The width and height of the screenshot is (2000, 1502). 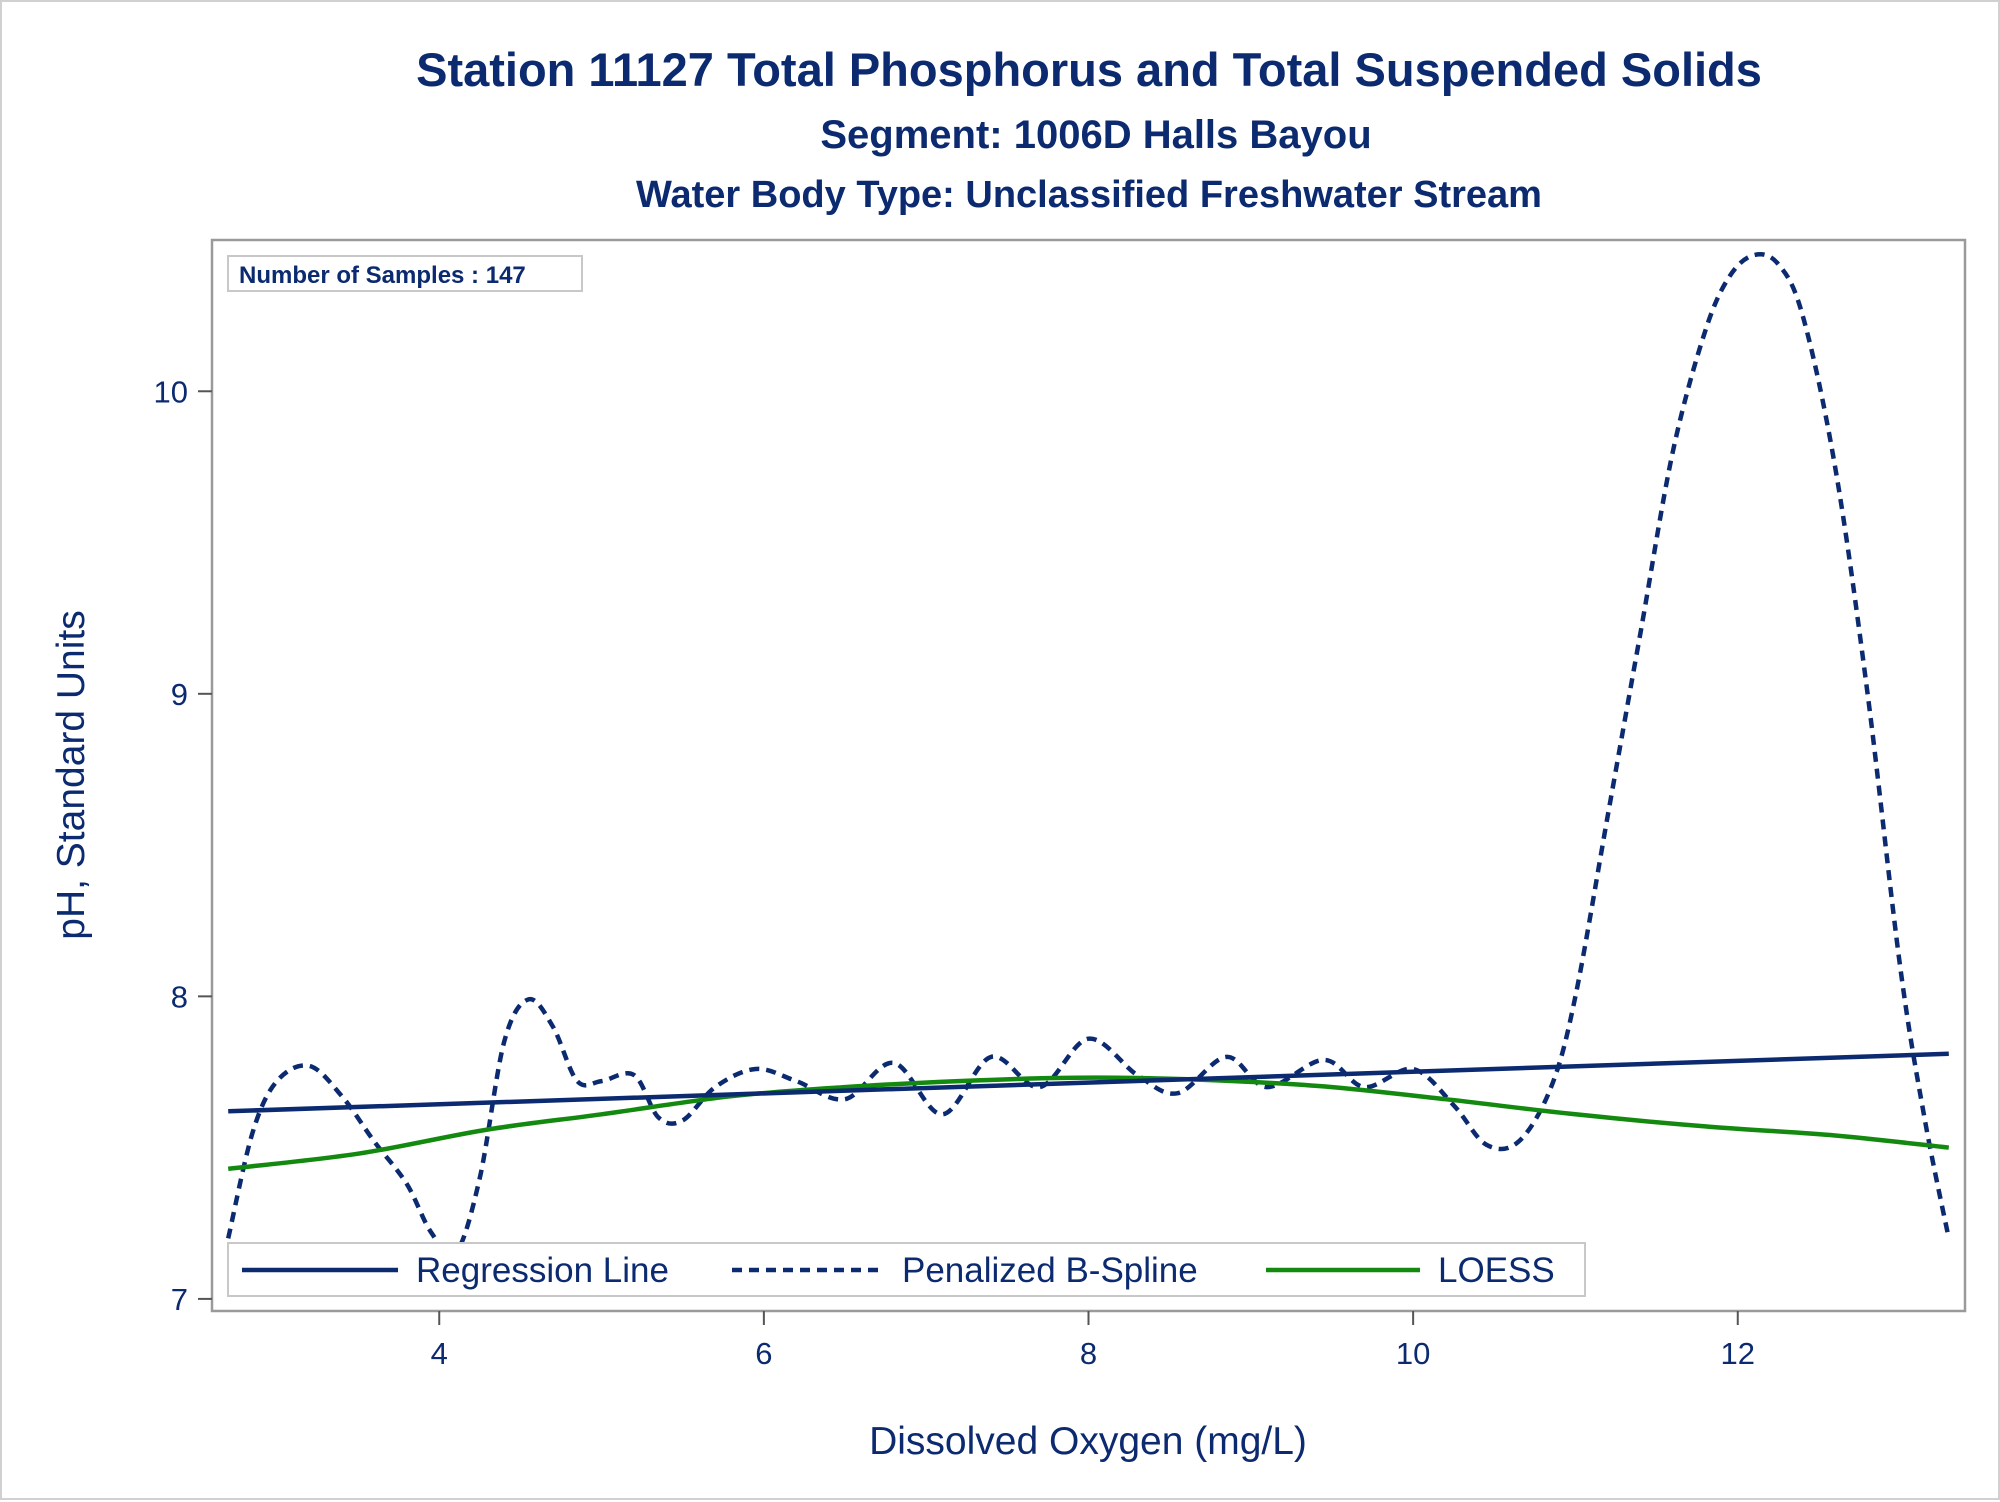 What do you see at coordinates (1738, 1353) in the screenshot?
I see `x-tick-label-4: 12` at bounding box center [1738, 1353].